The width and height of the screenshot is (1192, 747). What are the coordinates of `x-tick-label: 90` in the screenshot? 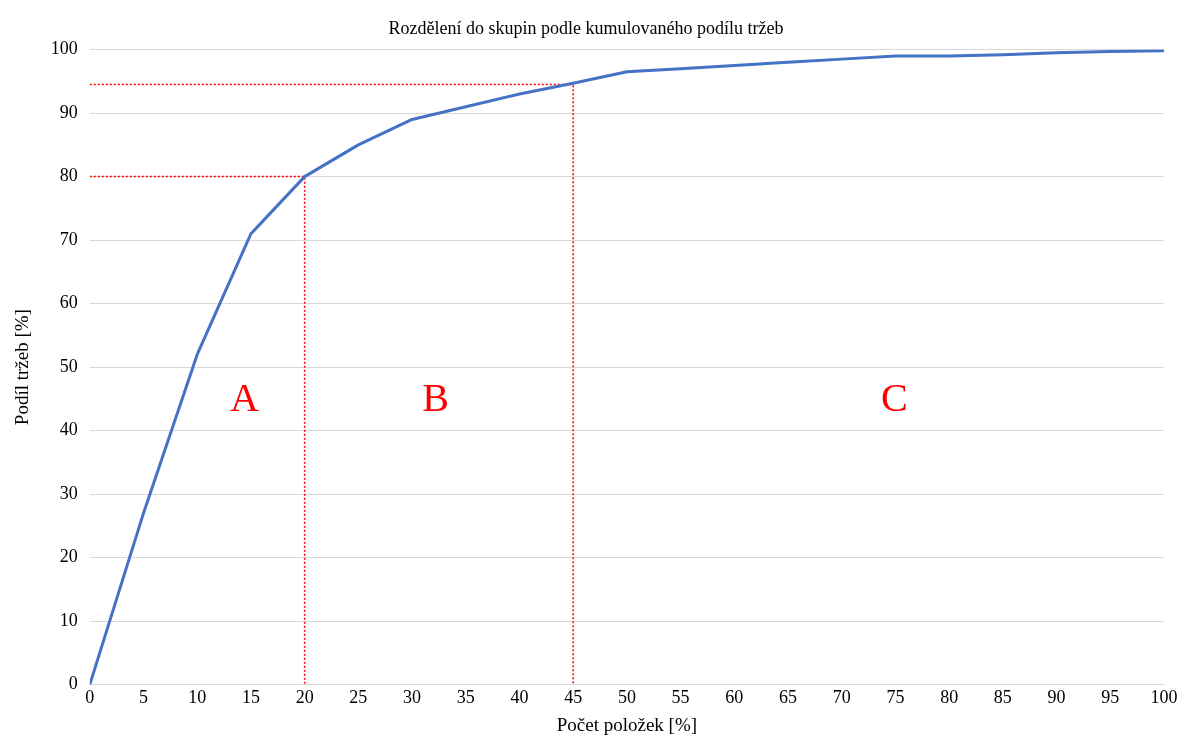 It's located at (1056, 697).